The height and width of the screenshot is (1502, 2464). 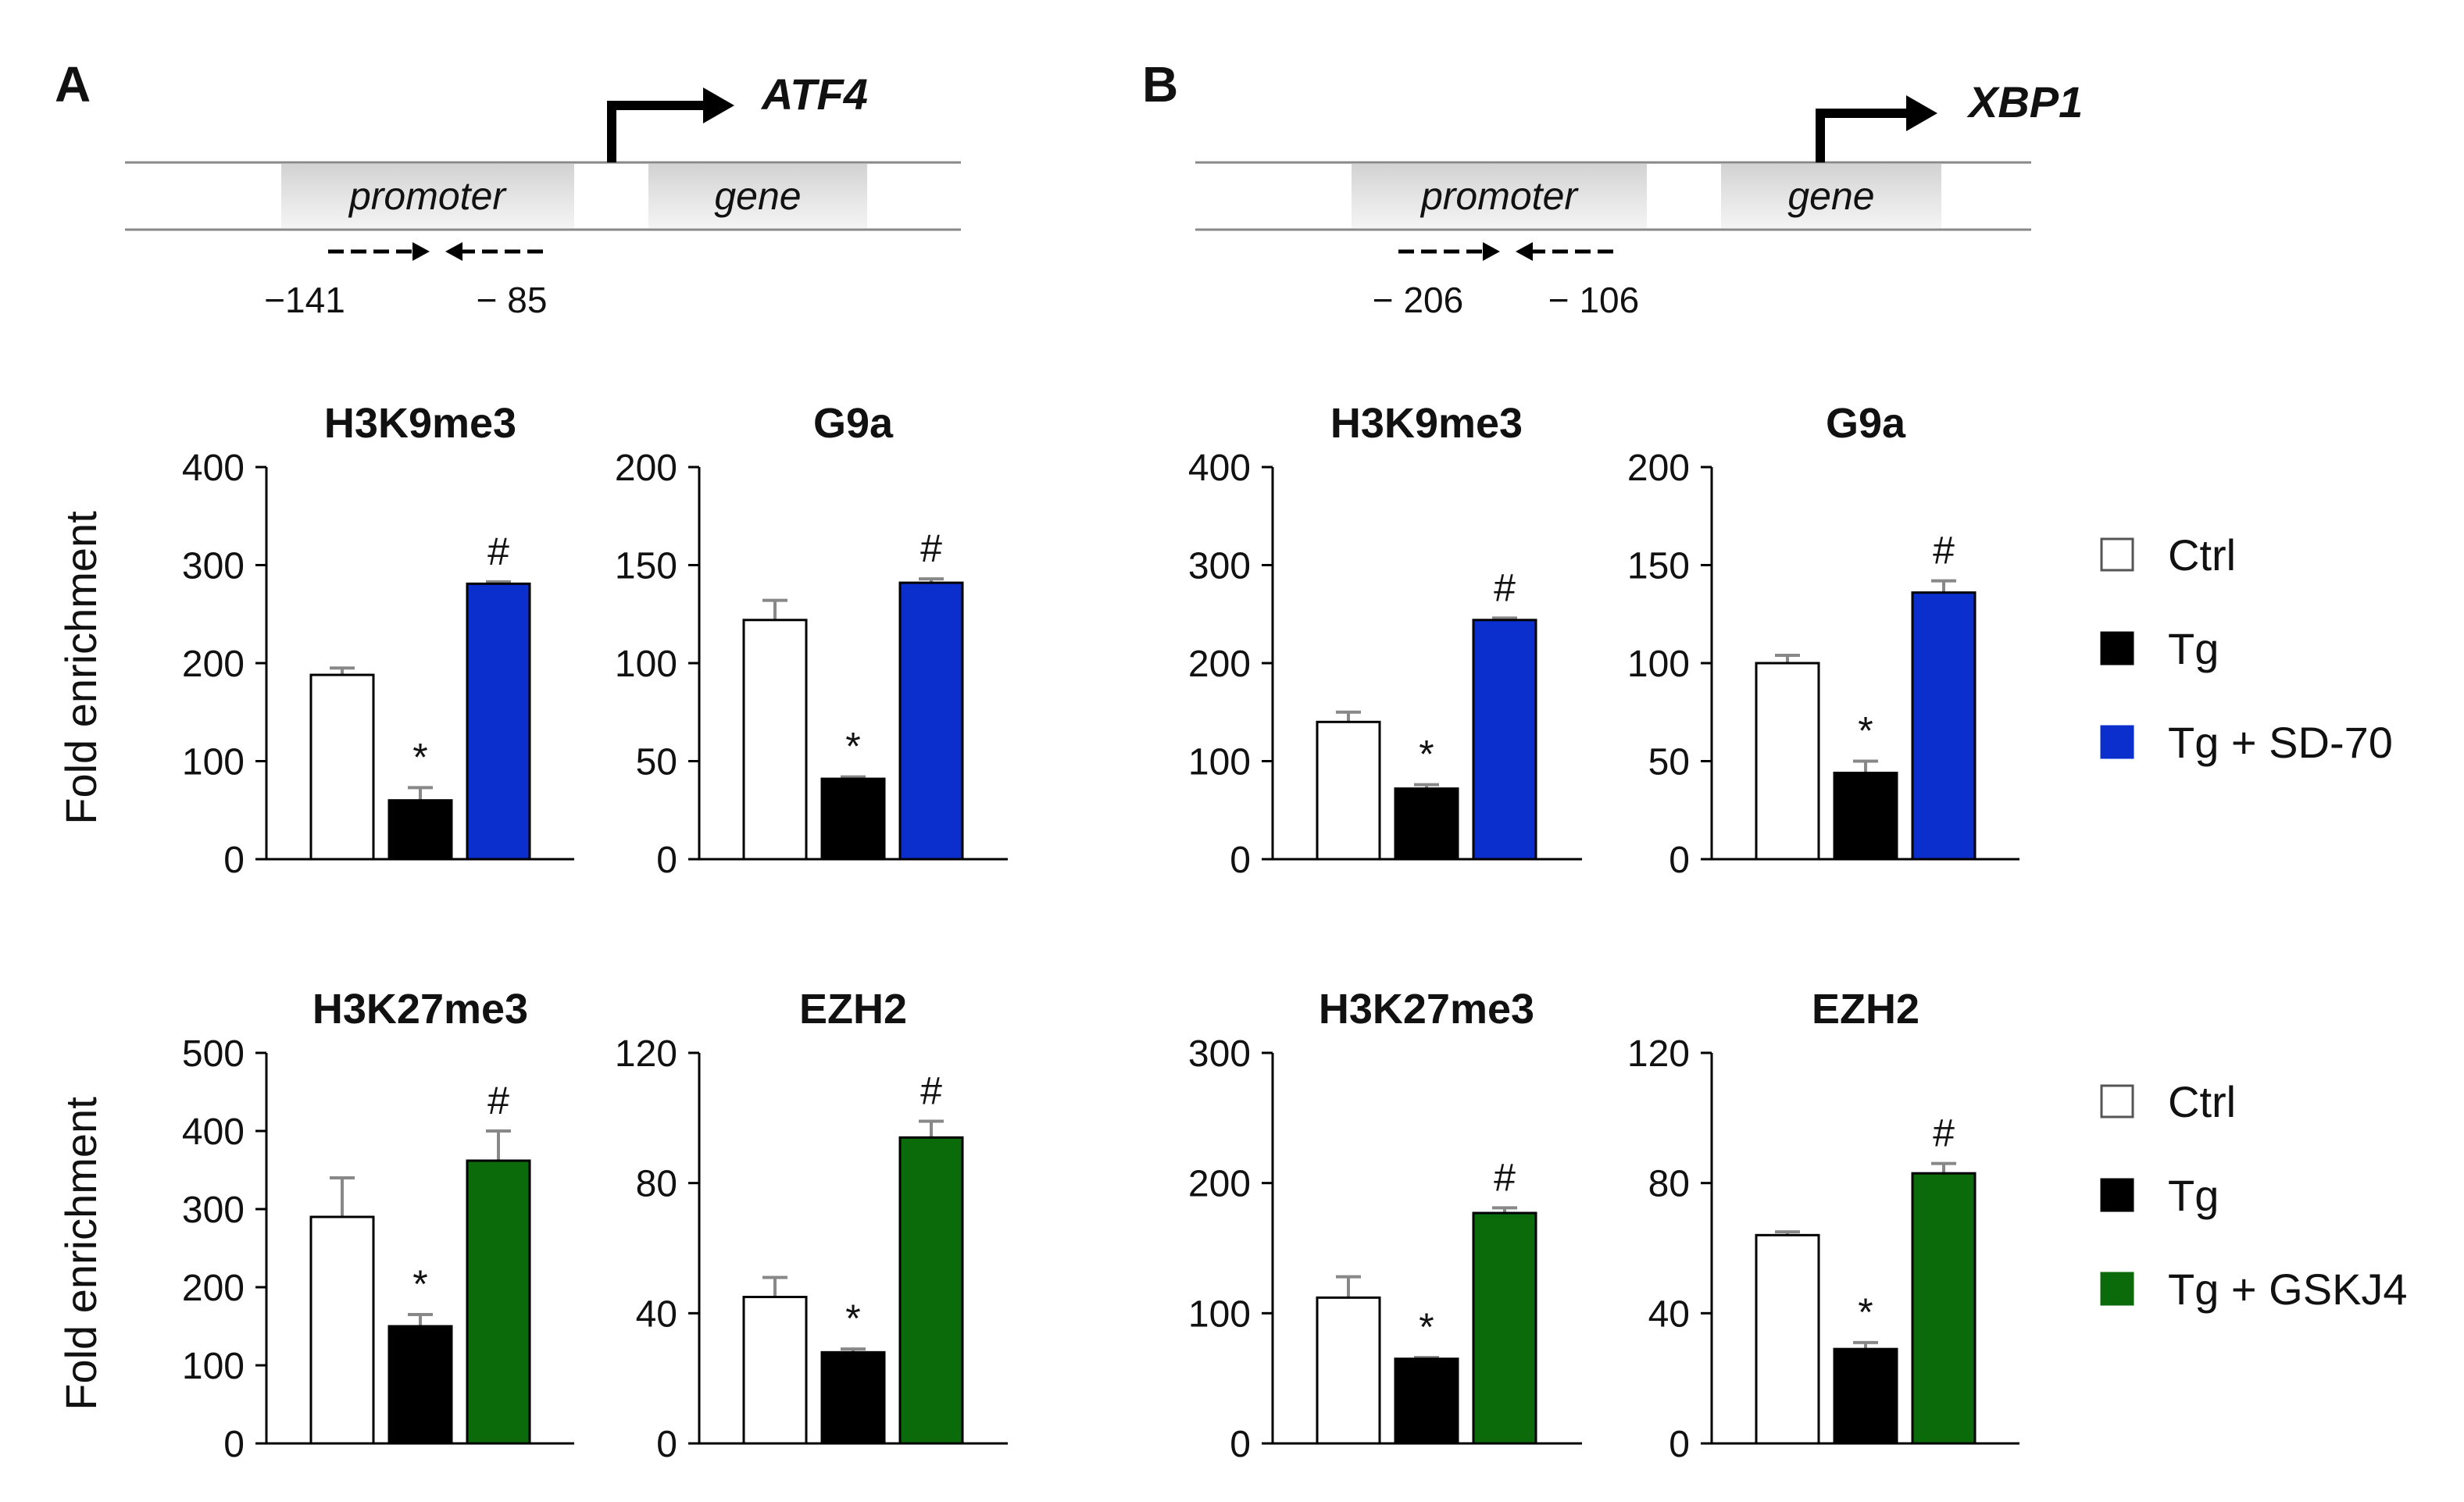 I want to click on panel-b-diagram: B promoter gene XBP1 − 206 − 106, so click(x=1612, y=188).